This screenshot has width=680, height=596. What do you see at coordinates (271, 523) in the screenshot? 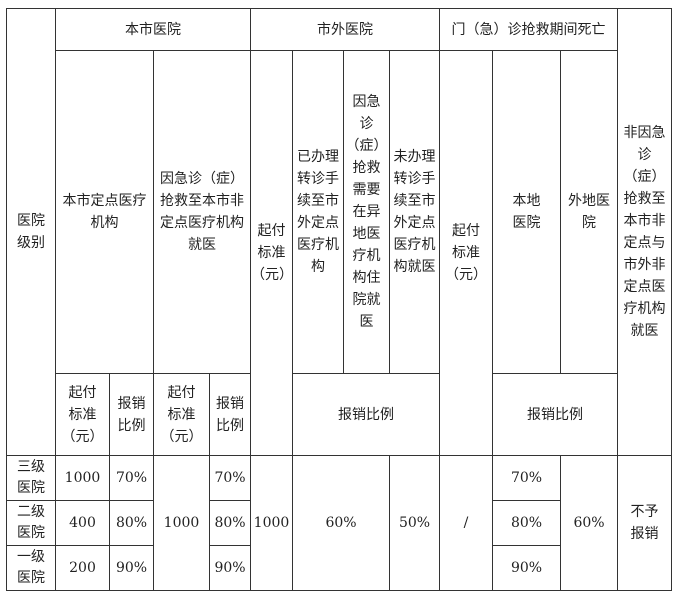
I see `outside-deductible: 1000` at bounding box center [271, 523].